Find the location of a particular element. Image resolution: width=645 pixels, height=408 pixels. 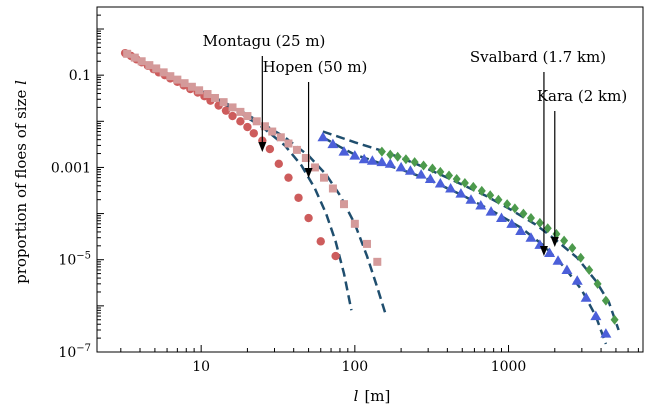

y-ticks: 0.1 0.001 10⁻⁵ 10⁻⁷ is located at coordinates (77, 183).